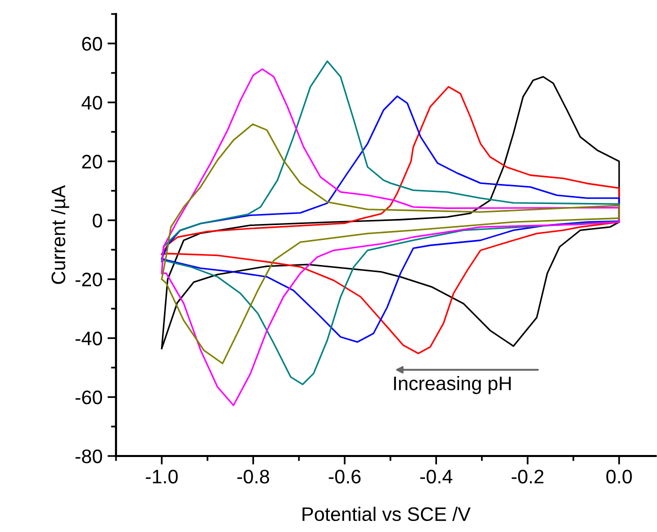  What do you see at coordinates (92, 161) in the screenshot?
I see `y-tick-label: 20` at bounding box center [92, 161].